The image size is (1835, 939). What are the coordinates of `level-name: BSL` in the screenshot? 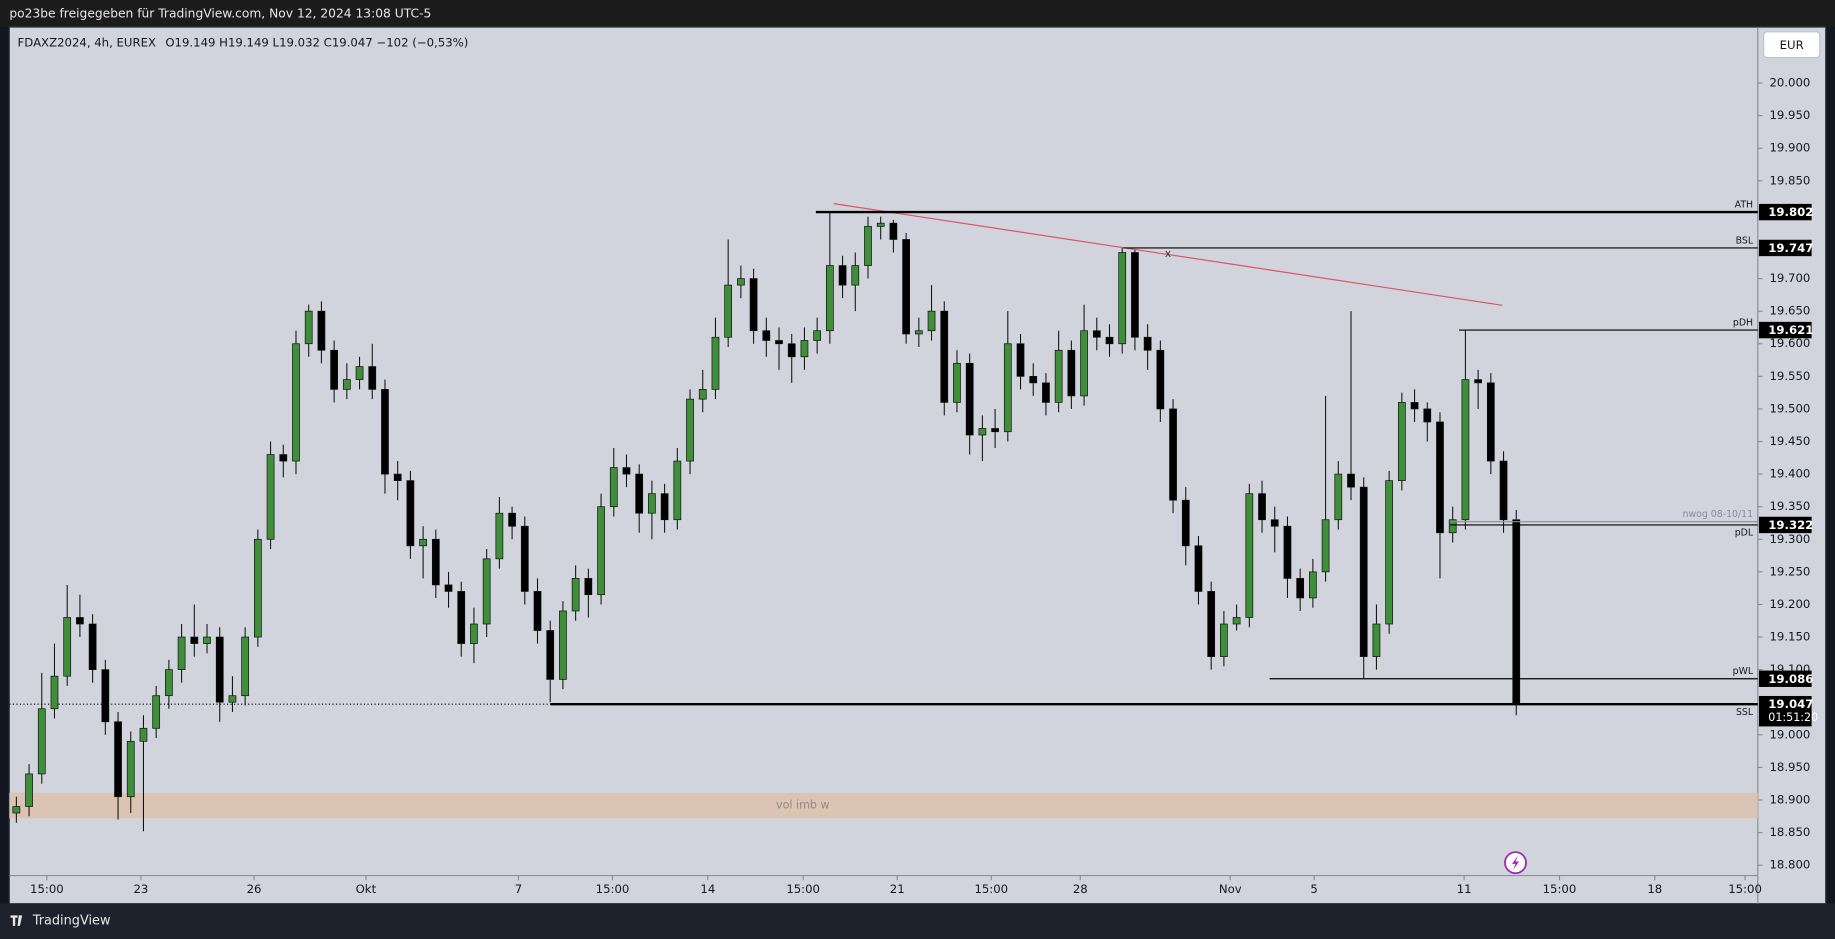 It's located at (1745, 240).